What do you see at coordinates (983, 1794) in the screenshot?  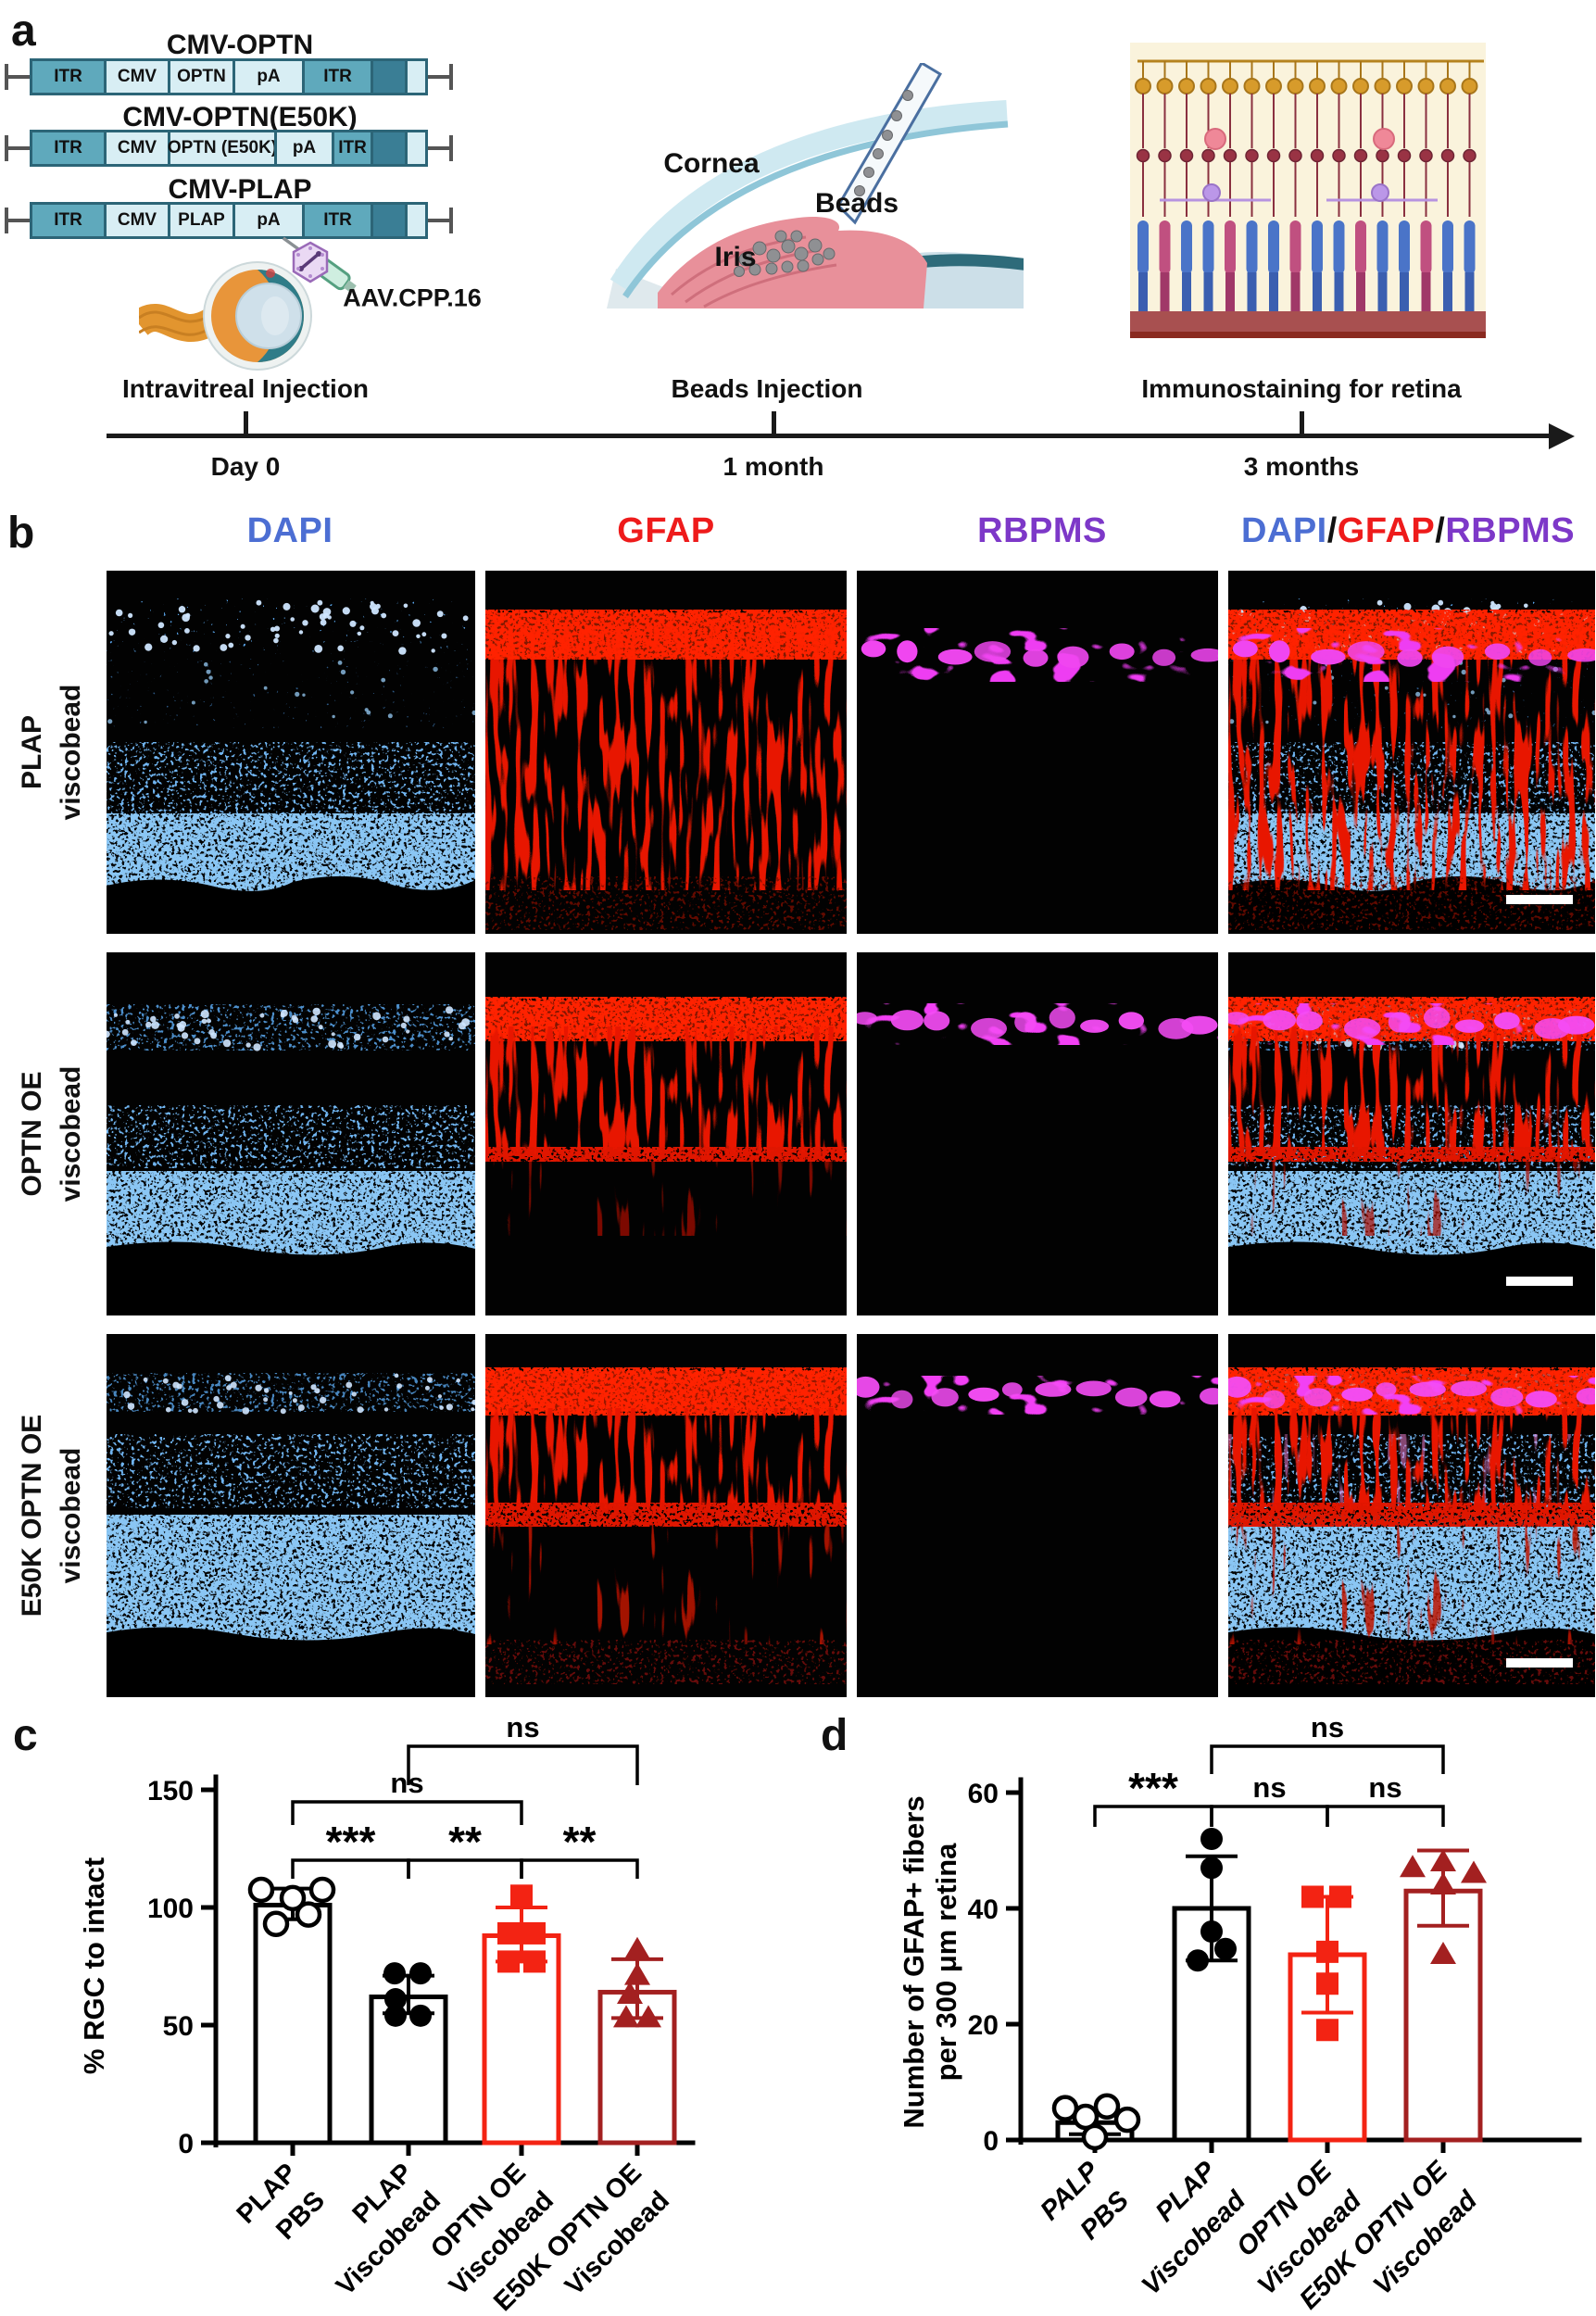 I see `svg-text: 60` at bounding box center [983, 1794].